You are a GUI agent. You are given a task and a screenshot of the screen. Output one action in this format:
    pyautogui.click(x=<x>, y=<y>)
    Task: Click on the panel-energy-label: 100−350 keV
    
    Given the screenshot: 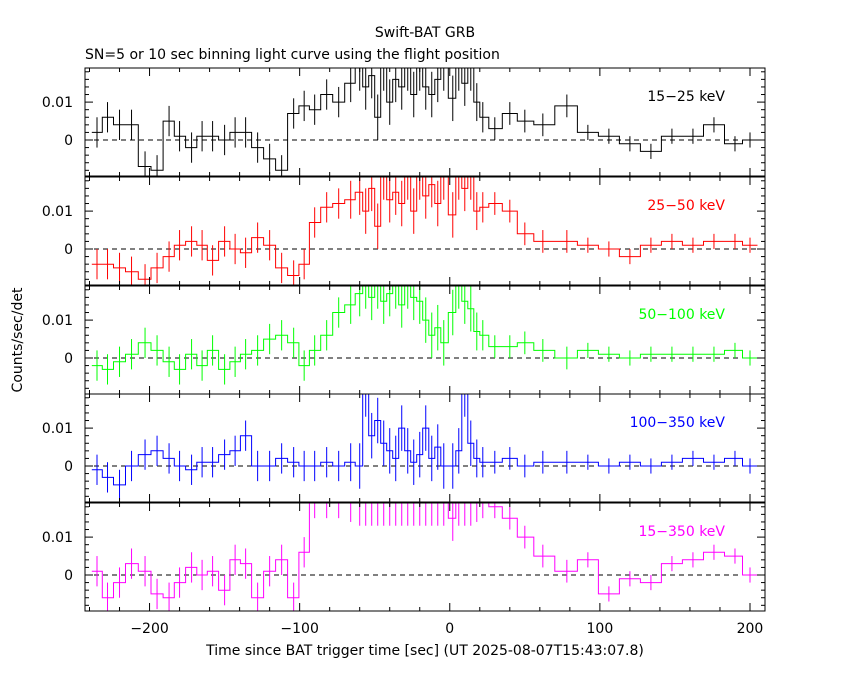 What is the action you would take?
    pyautogui.click(x=678, y=423)
    